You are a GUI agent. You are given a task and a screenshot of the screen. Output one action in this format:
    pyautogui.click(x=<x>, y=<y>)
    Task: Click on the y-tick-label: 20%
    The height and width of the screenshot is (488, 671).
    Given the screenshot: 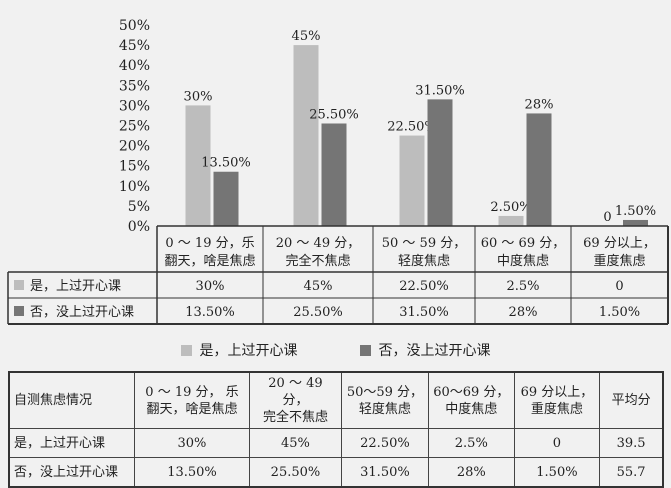 What is the action you would take?
    pyautogui.click(x=134, y=147)
    